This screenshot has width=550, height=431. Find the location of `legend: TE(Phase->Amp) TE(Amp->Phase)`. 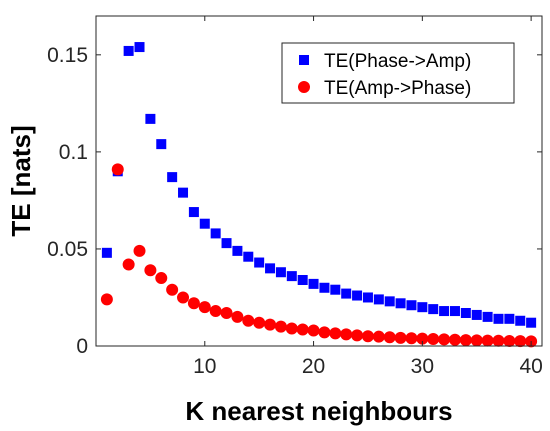

legend: TE(Phase->Amp) TE(Amp->Phase) is located at coordinates (398, 73).